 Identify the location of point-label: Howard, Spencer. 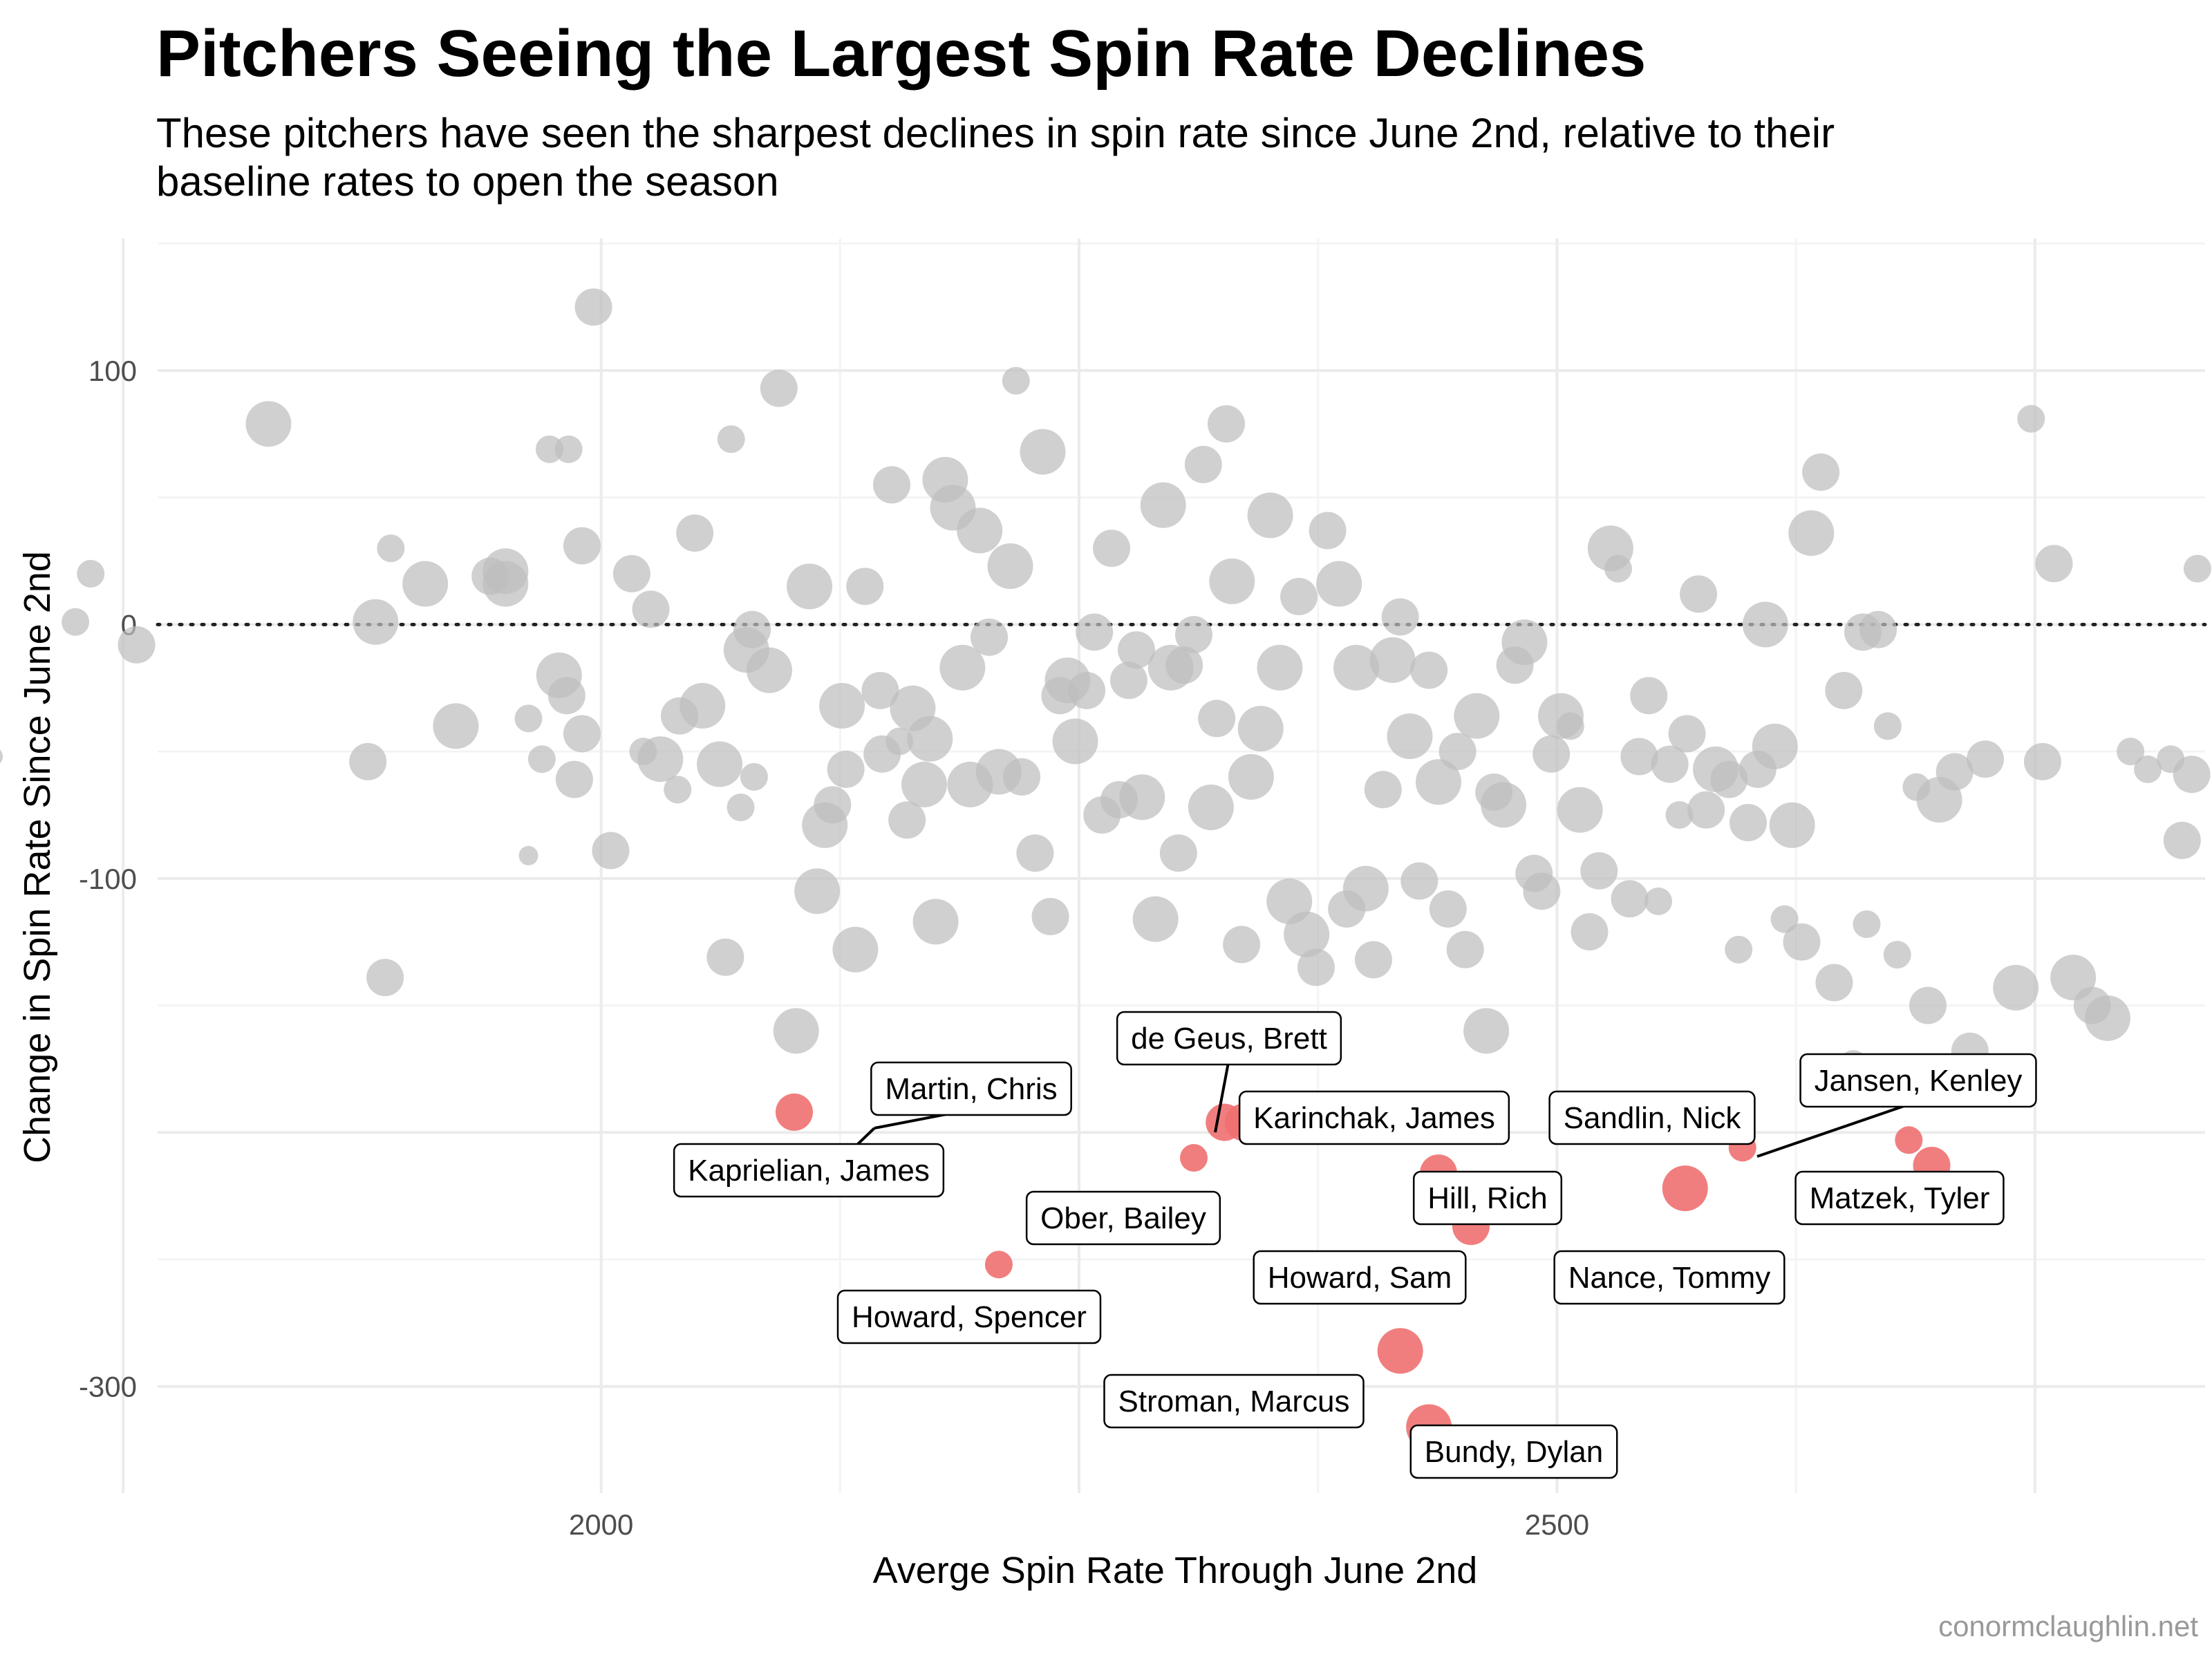
(969, 1316).